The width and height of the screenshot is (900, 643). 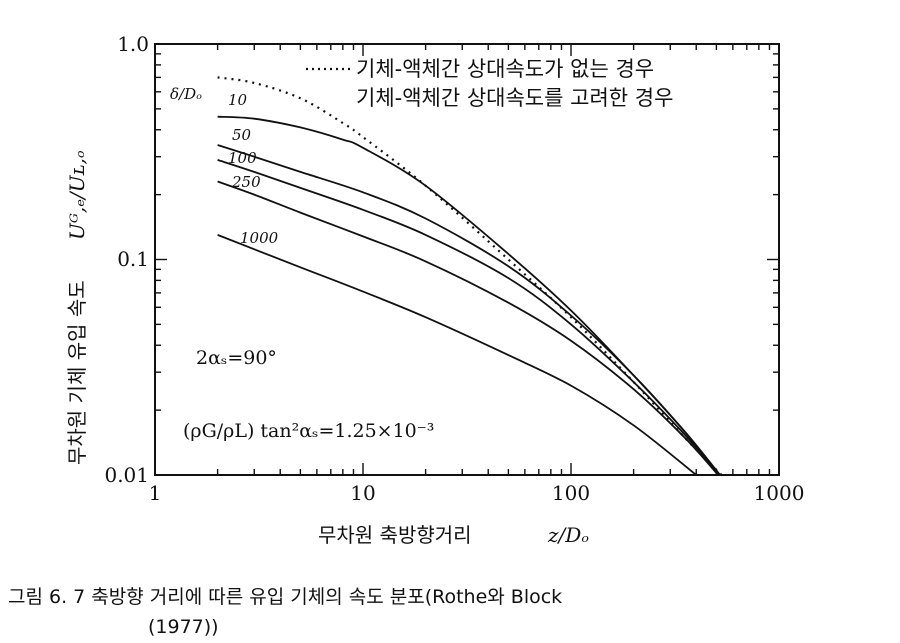 What do you see at coordinates (133, 44) in the screenshot?
I see `y-tick-label-1.0: 1.0` at bounding box center [133, 44].